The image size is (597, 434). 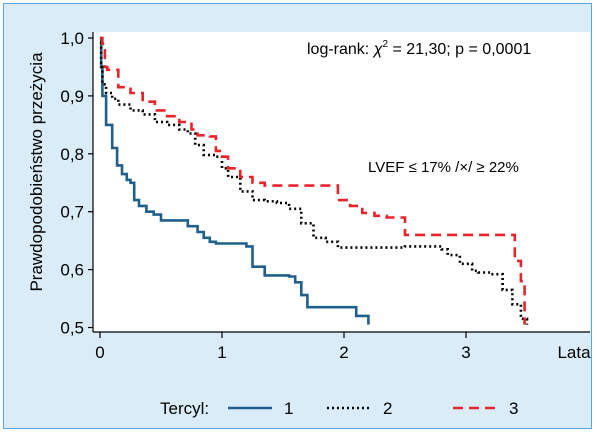 I want to click on logrank-annotation: log-rank: χ2 = 21,30; p = 0,0001, so click(x=419, y=48).